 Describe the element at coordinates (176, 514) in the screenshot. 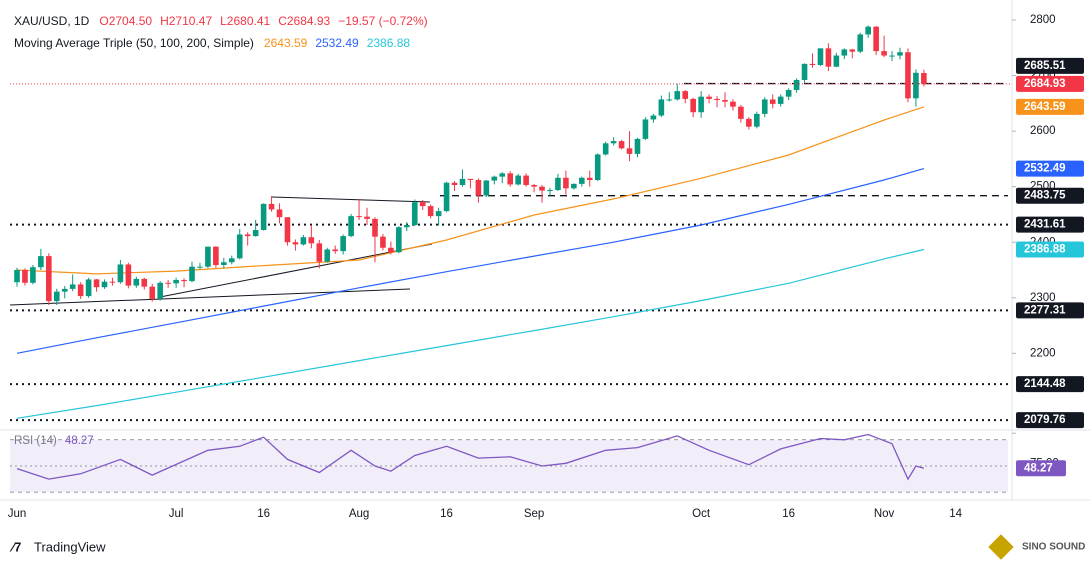

I see `x-tick-label: Jul` at that location.